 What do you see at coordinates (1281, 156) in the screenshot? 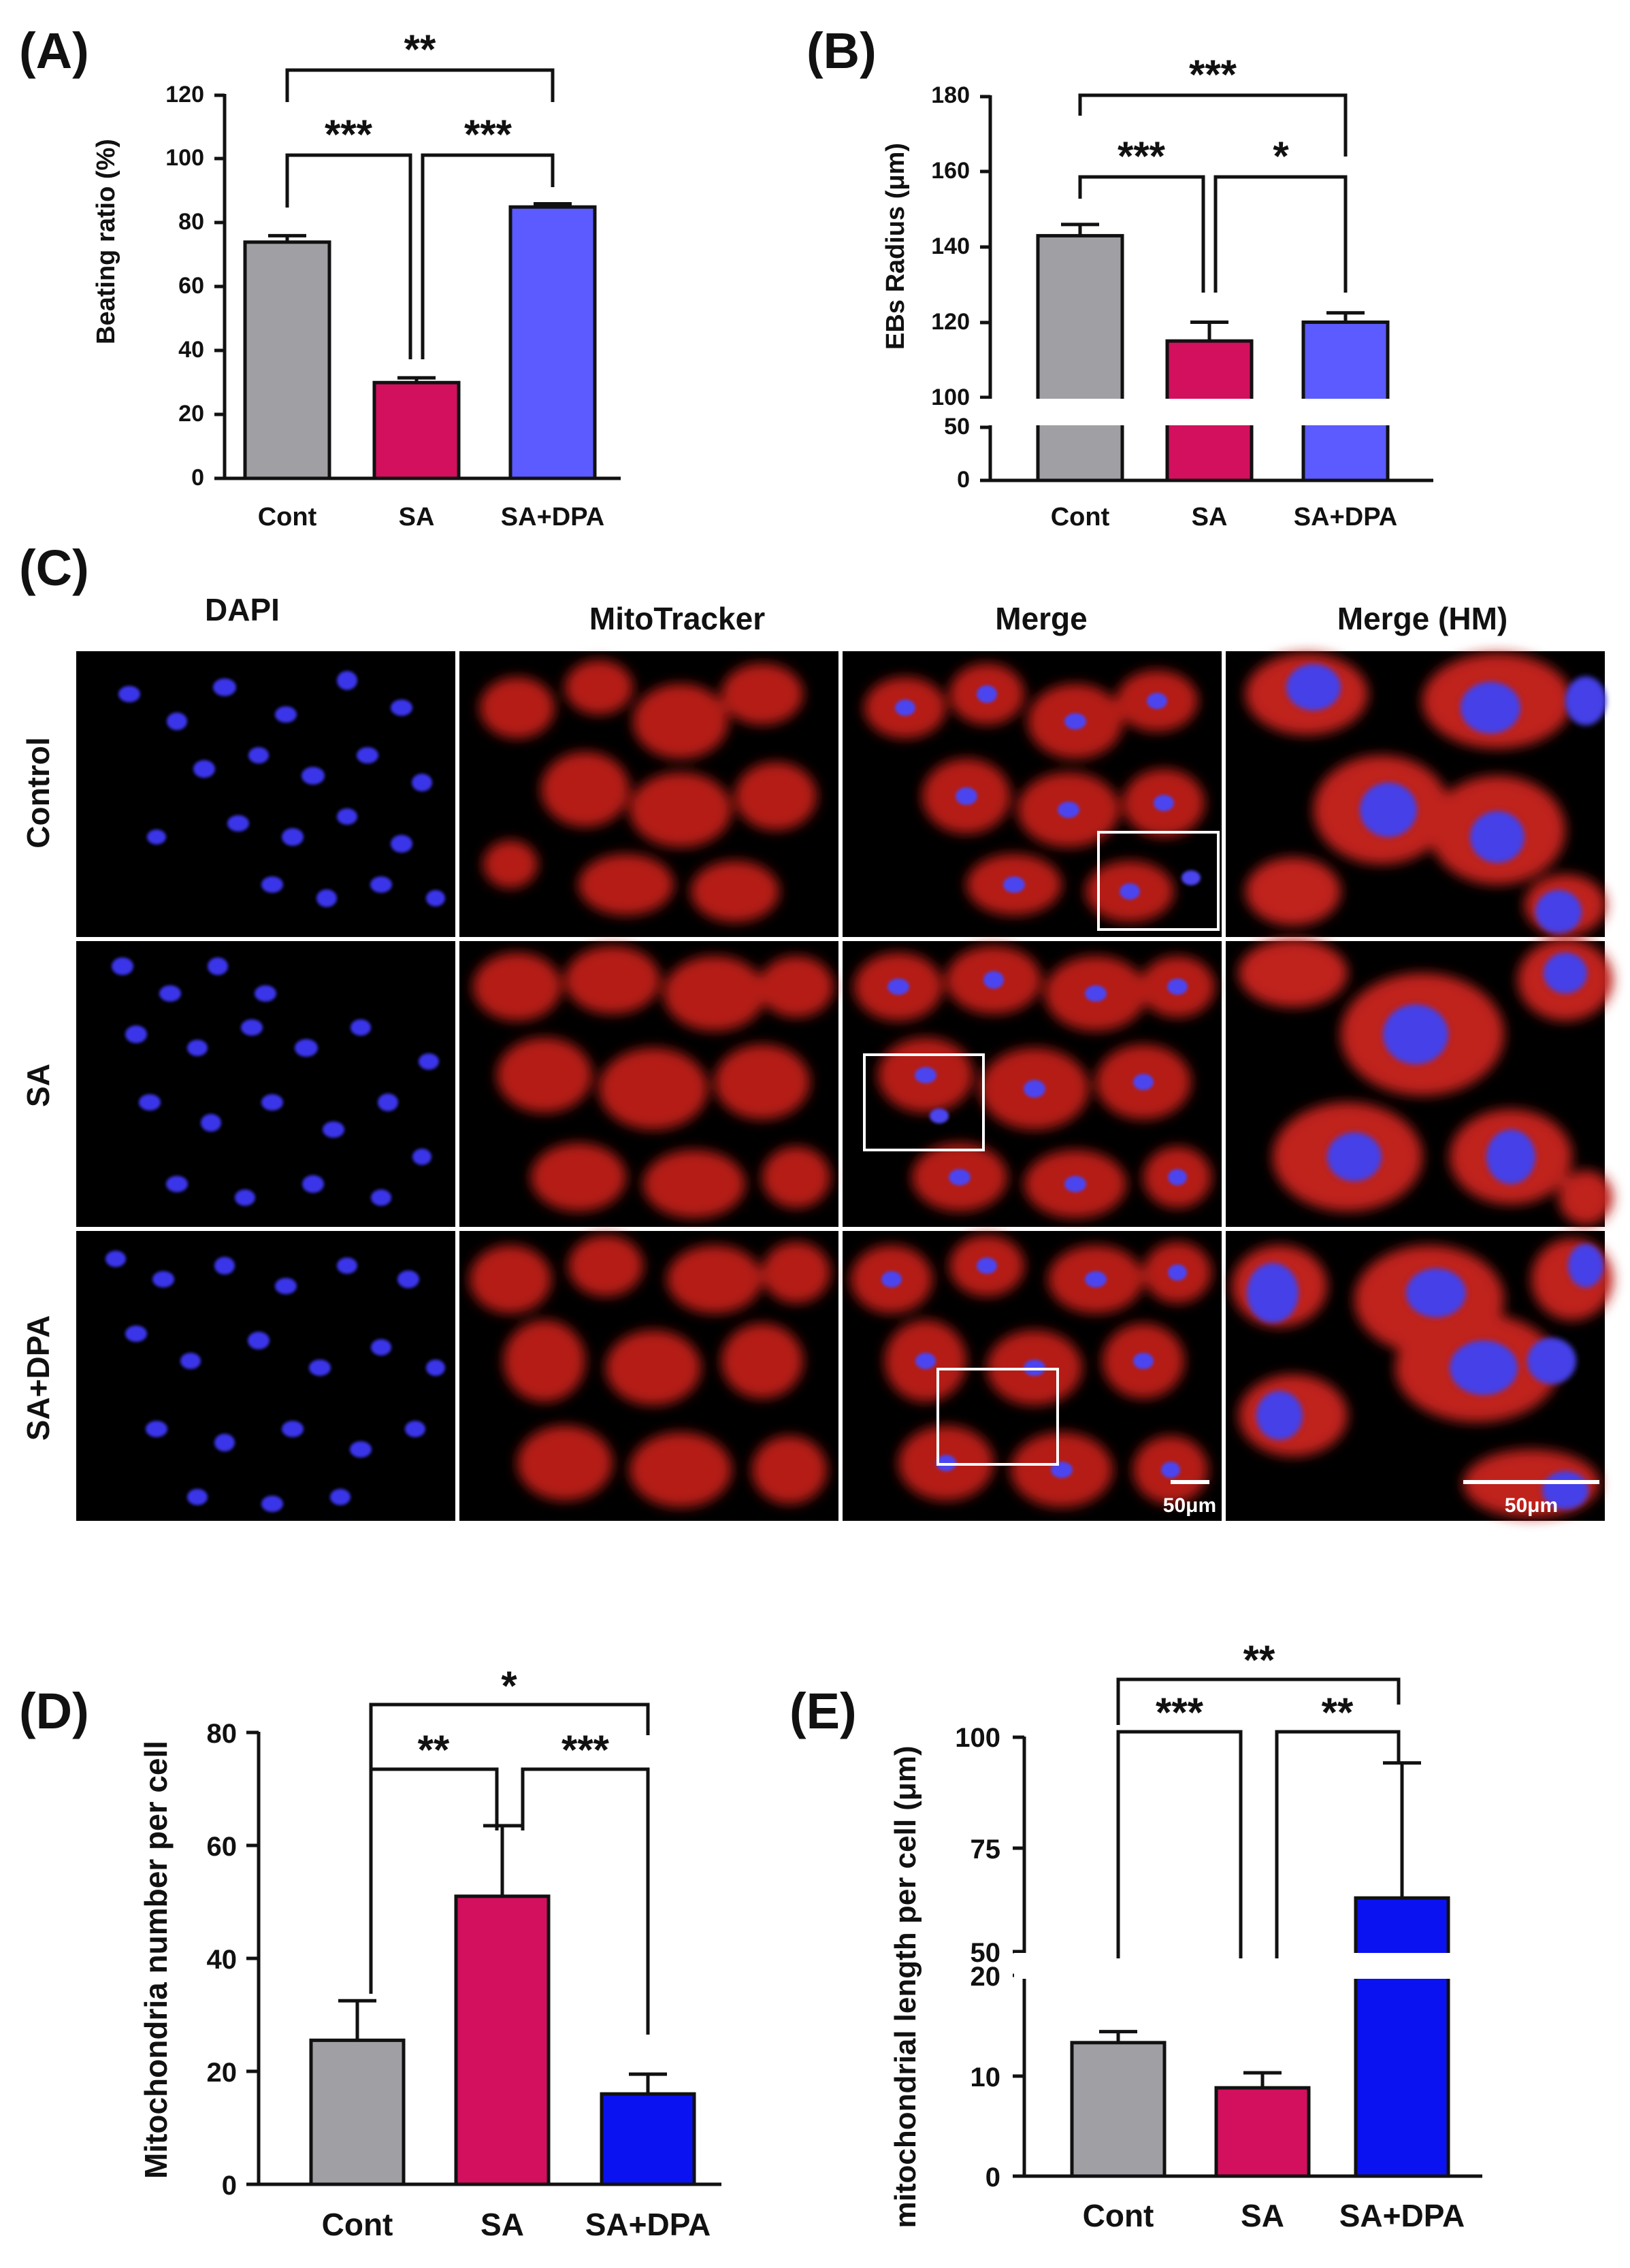
I see `panel-b-sig-sa-sadpa: *` at bounding box center [1281, 156].